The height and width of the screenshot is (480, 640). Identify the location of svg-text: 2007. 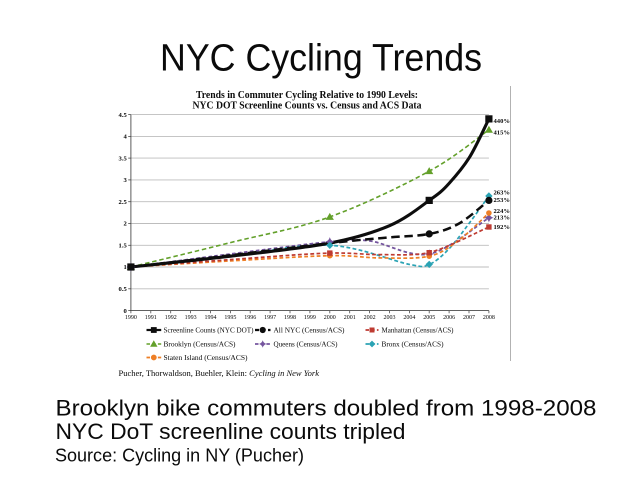
(469, 318).